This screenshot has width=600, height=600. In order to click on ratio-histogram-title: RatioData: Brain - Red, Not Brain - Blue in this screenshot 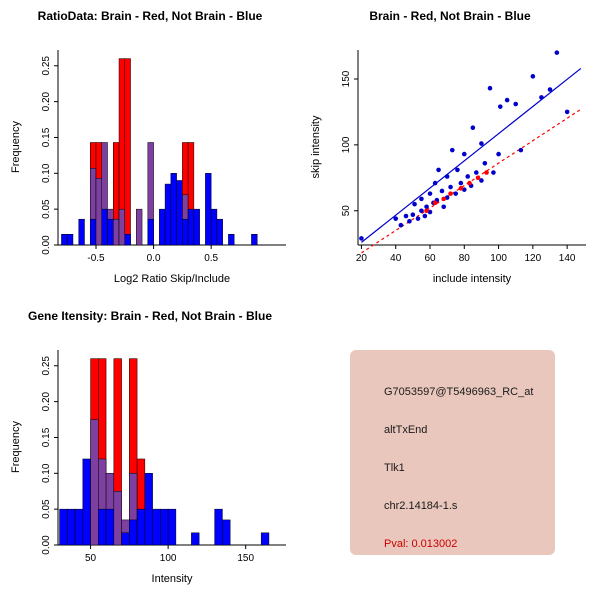, I will do `click(150, 16)`.